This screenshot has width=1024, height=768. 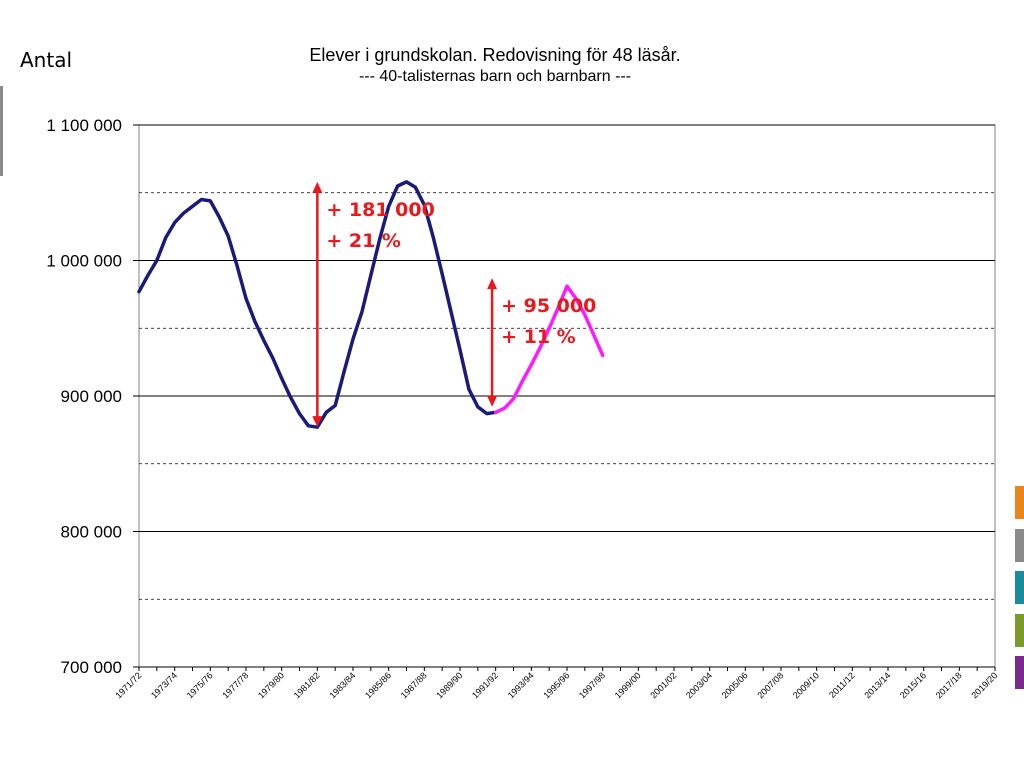 What do you see at coordinates (271, 685) in the screenshot?
I see `x-tick-label: 1979/80` at bounding box center [271, 685].